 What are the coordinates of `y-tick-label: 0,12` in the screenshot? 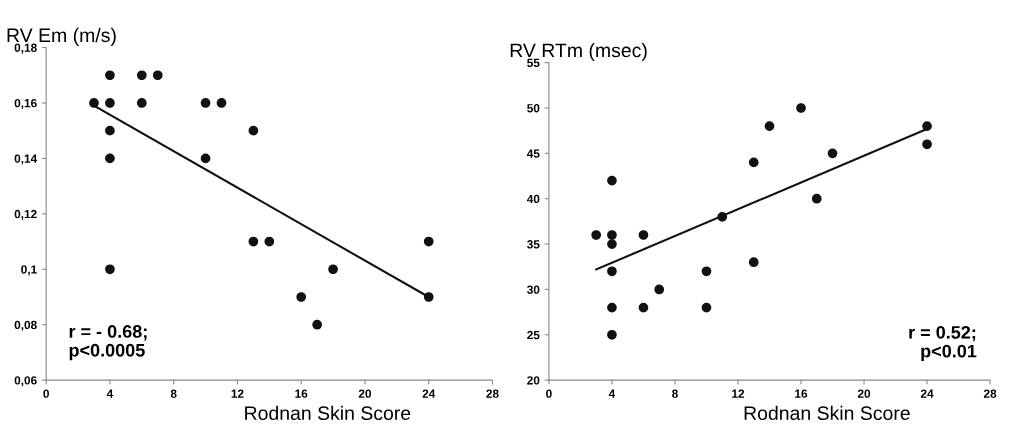 It's located at (25, 214).